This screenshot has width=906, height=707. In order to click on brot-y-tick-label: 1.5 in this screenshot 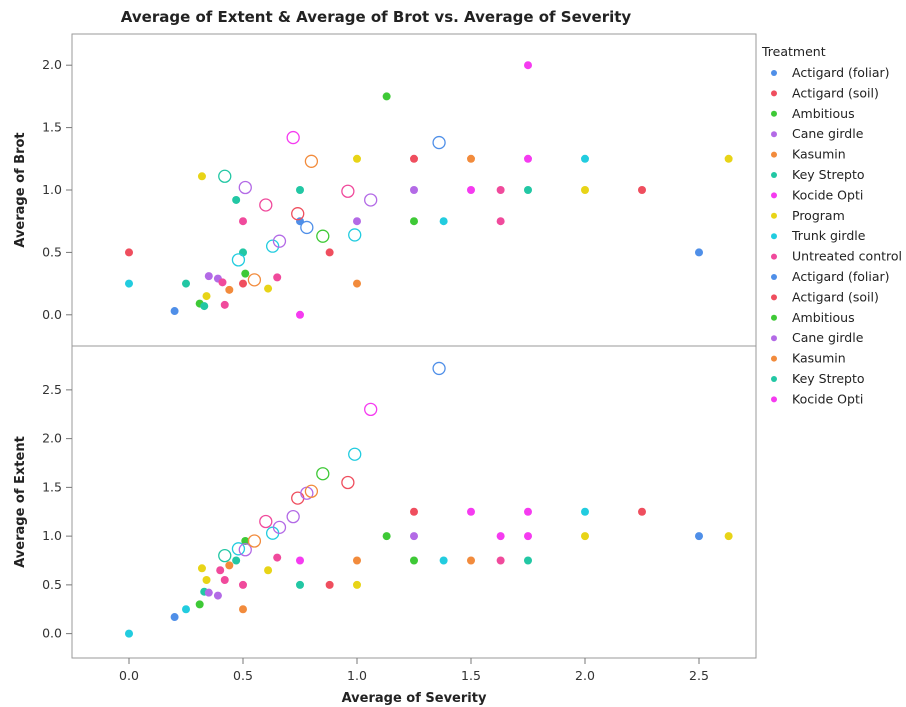, I will do `click(52, 127)`.